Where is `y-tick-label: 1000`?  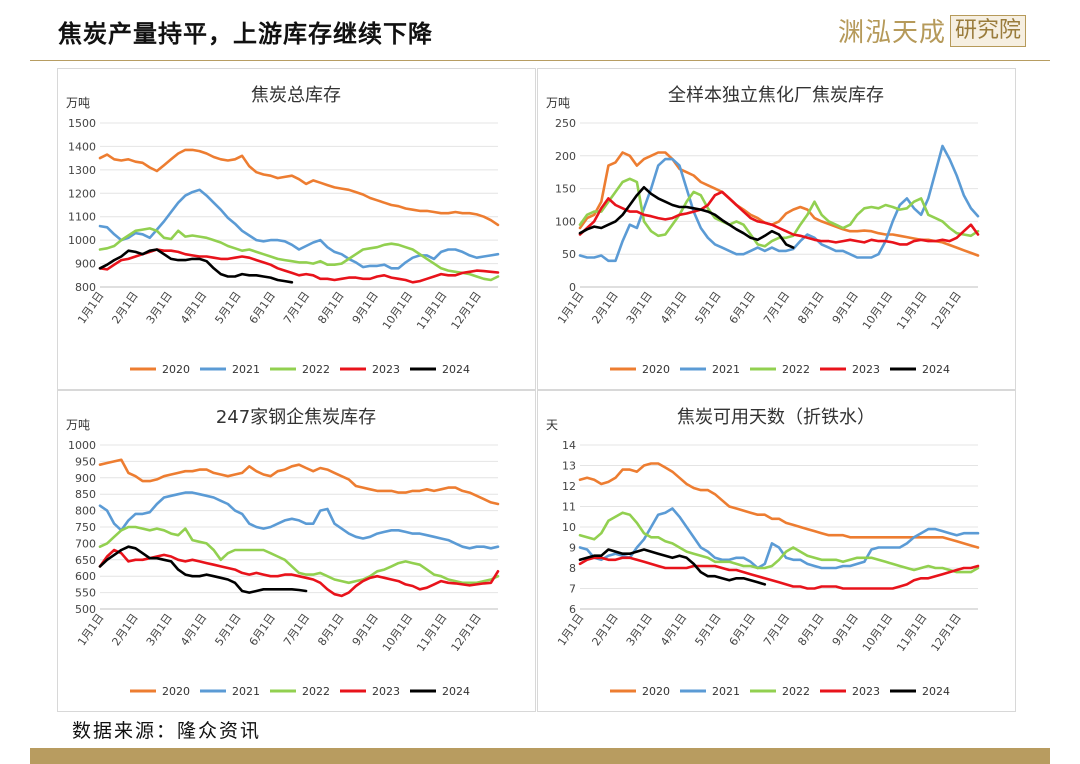 y-tick-label: 1000 is located at coordinates (82, 445).